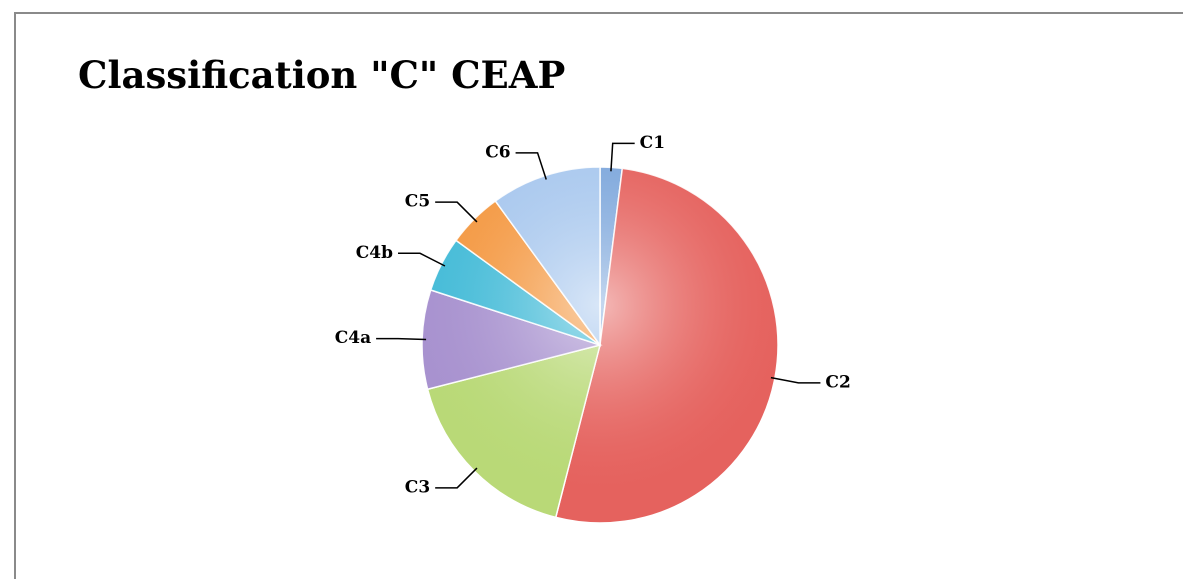  What do you see at coordinates (321, 75) in the screenshot?
I see `chart-title: Classification "C" CEAP` at bounding box center [321, 75].